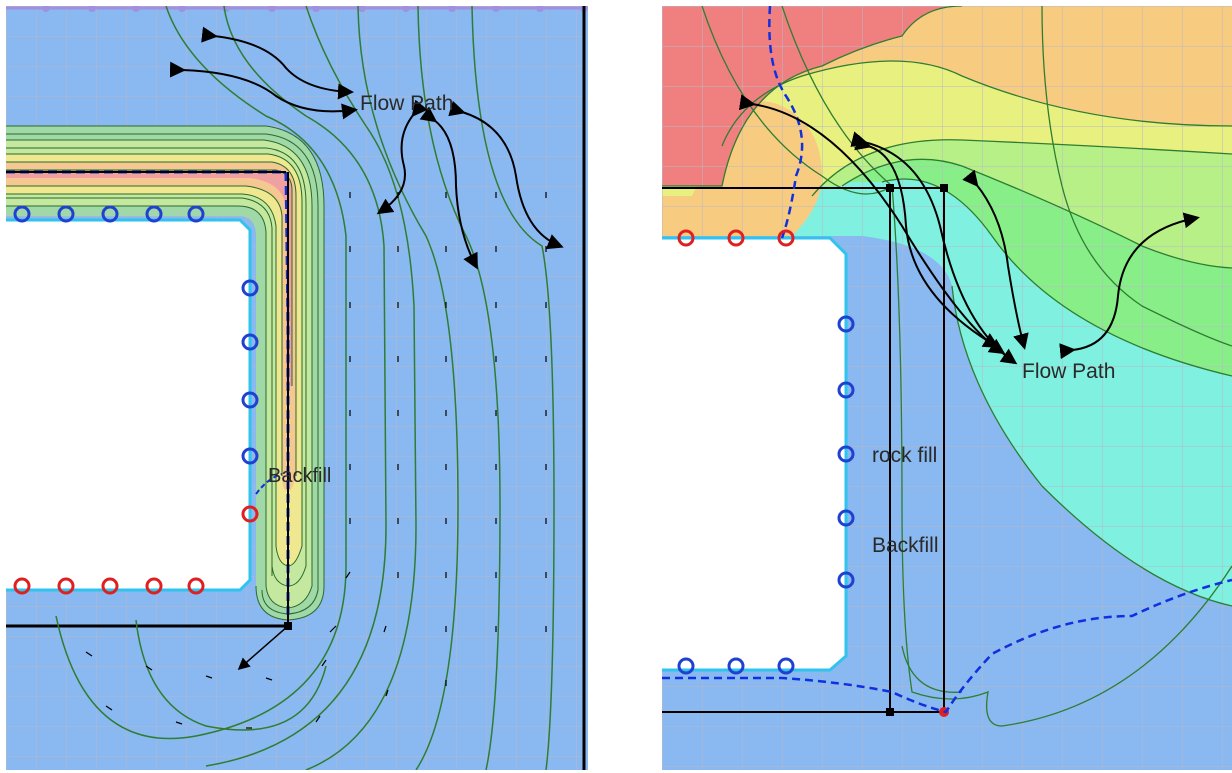 This screenshot has height=773, width=1232. I want to click on exit-velocity-arrow, so click(263, 647).